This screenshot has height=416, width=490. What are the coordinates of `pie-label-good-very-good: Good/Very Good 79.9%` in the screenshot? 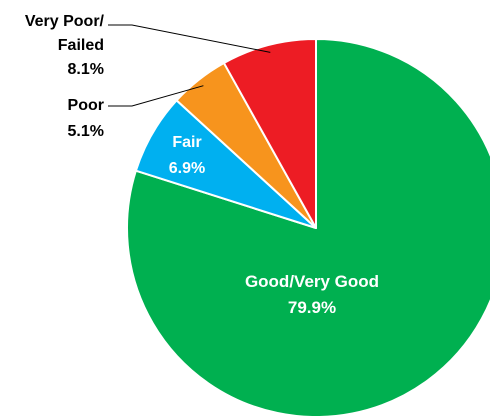 It's located at (312, 294).